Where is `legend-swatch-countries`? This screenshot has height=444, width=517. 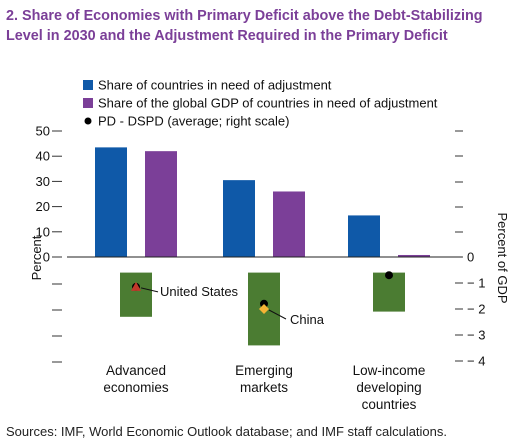 legend-swatch-countries is located at coordinates (88, 85).